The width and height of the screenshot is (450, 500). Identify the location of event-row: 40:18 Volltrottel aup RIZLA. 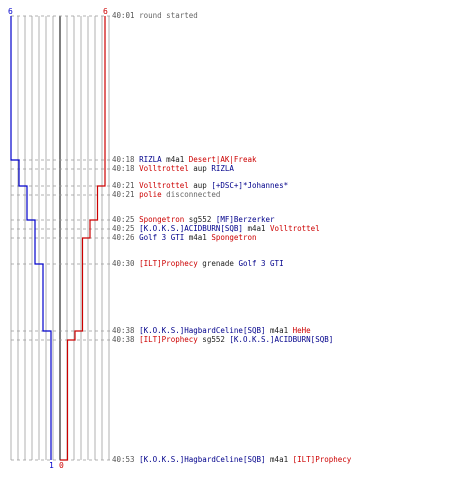
(173, 168).